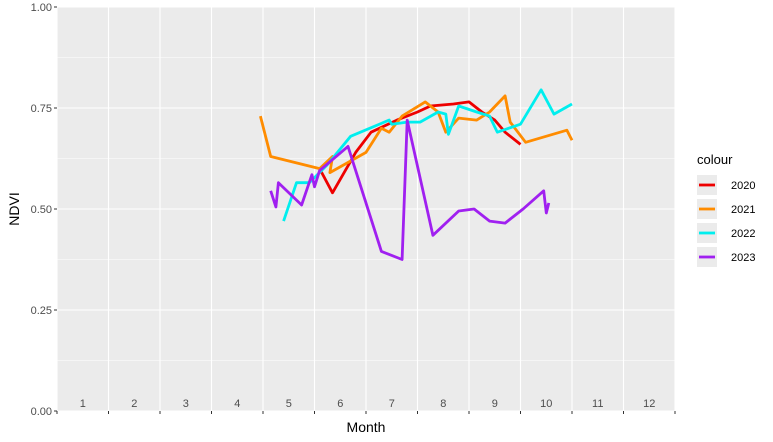 The image size is (773, 442). Describe the element at coordinates (41, 109) in the screenshot. I see `y-tick-label: 0.75` at that location.